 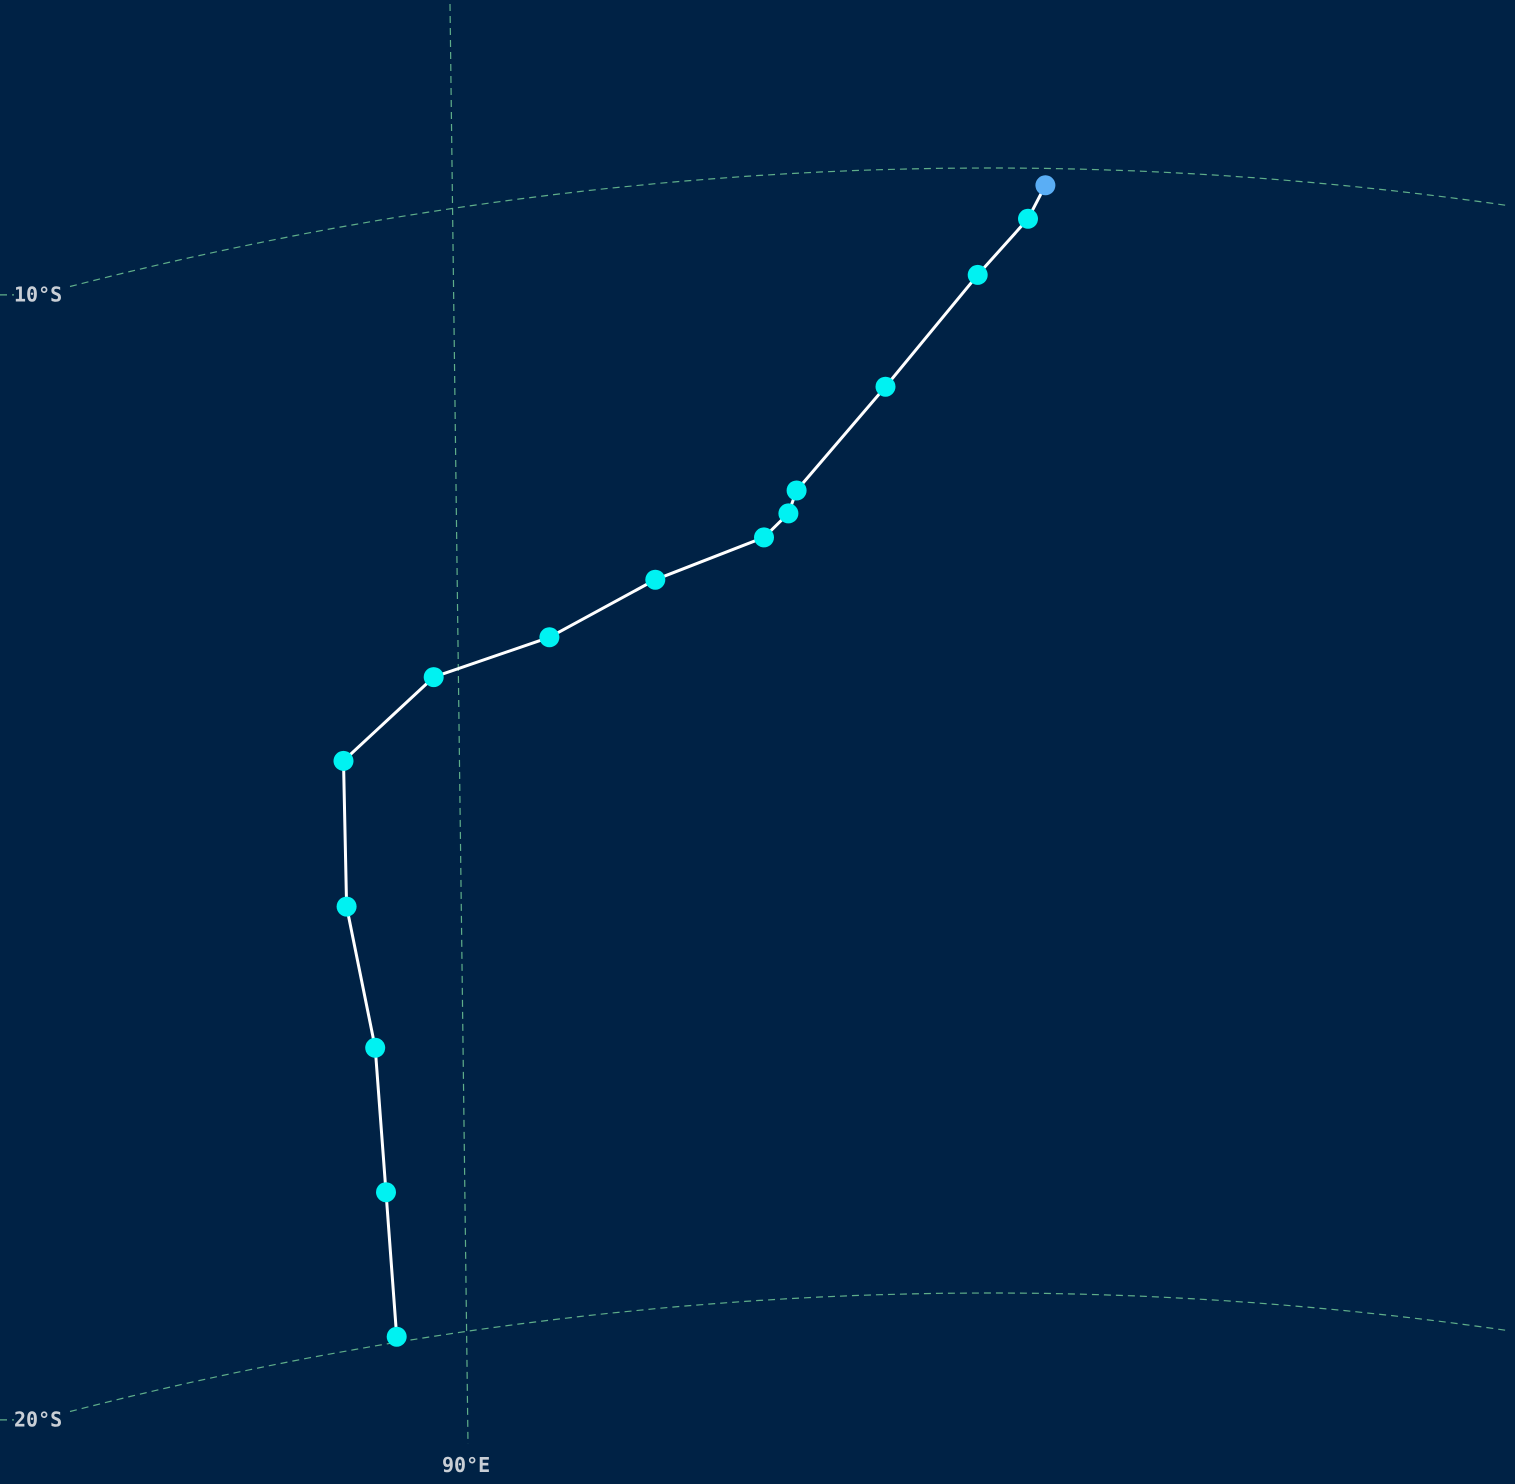 What do you see at coordinates (466, 1465) in the screenshot?
I see `longitude-label: 90°E` at bounding box center [466, 1465].